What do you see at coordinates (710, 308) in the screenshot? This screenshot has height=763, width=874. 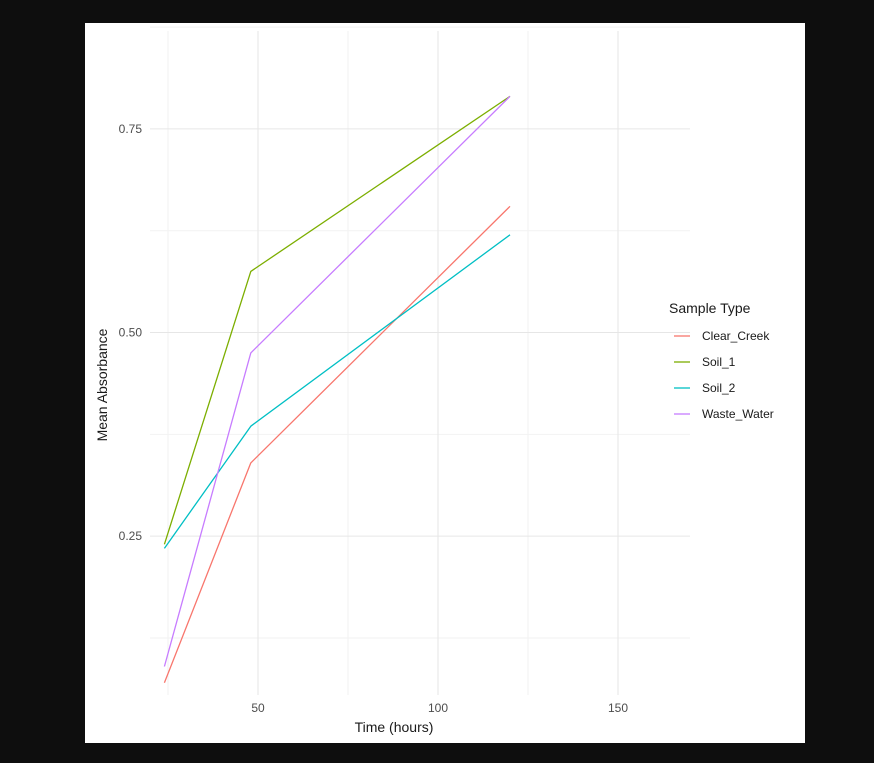 I see `legend-title: Sample Type` at bounding box center [710, 308].